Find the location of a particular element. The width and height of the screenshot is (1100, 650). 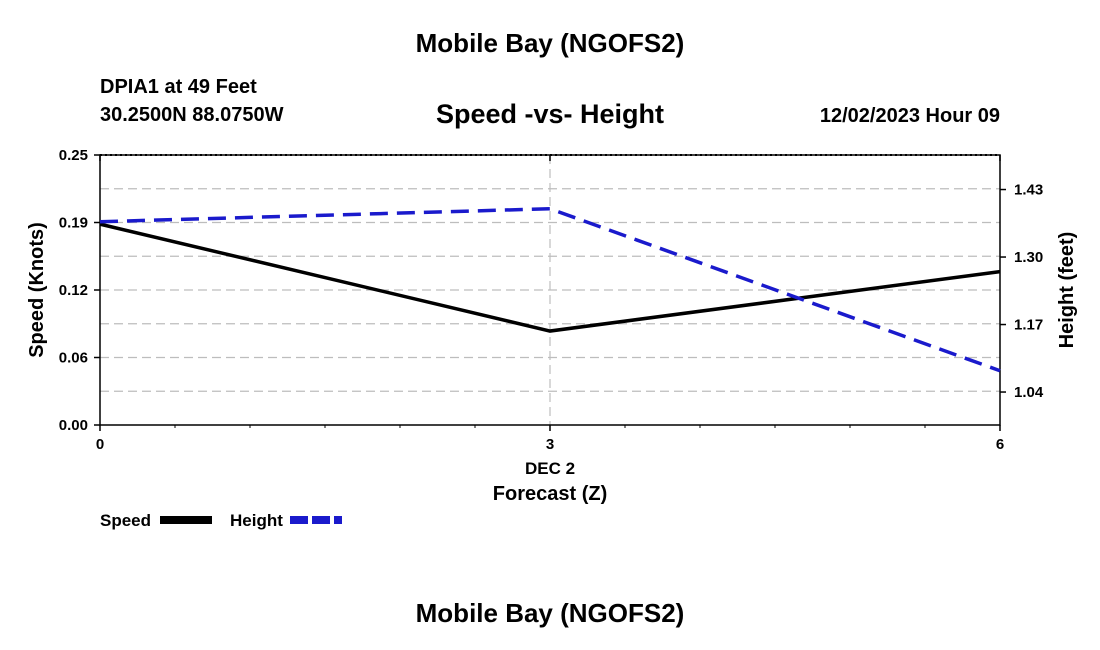

forecast-datetime: 12/02/2023 Hour 09 is located at coordinates (909, 116).